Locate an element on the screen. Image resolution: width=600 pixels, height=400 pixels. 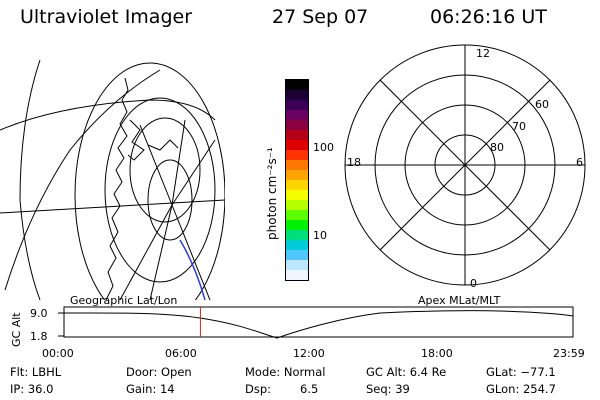
filter-info: Flt: LBHL is located at coordinates (36, 372).